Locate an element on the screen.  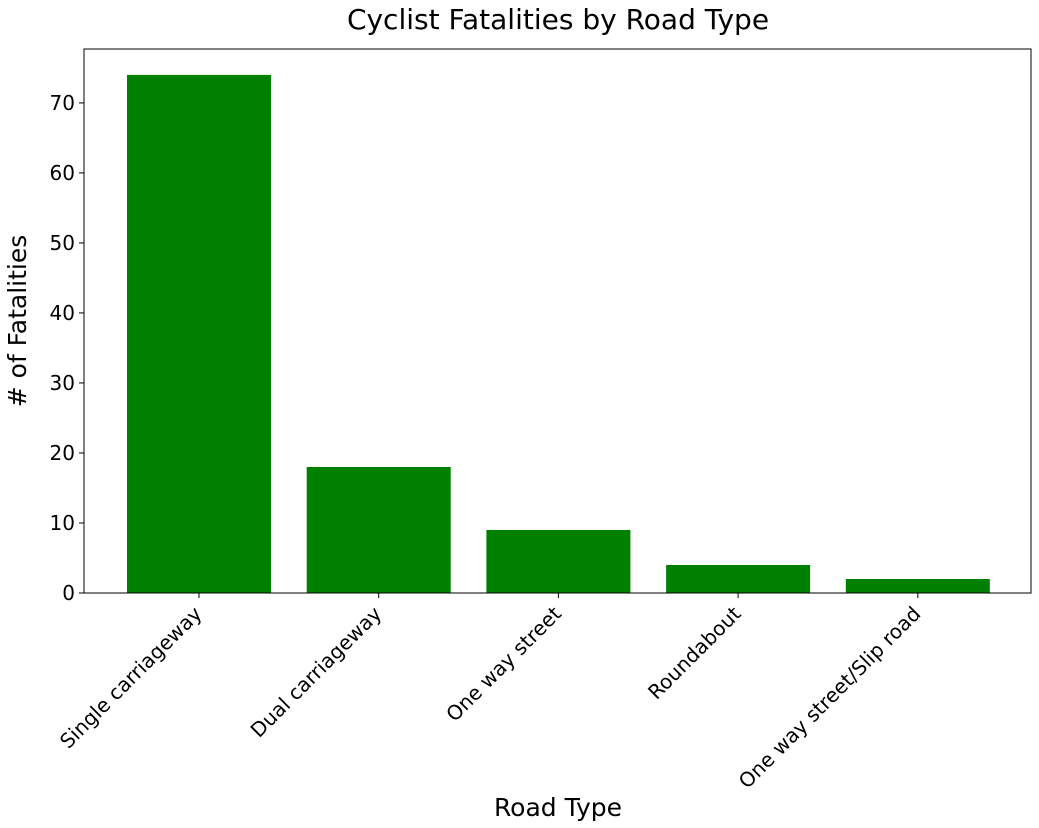
y-axis-label: # of Fatalities is located at coordinates (17, 321).